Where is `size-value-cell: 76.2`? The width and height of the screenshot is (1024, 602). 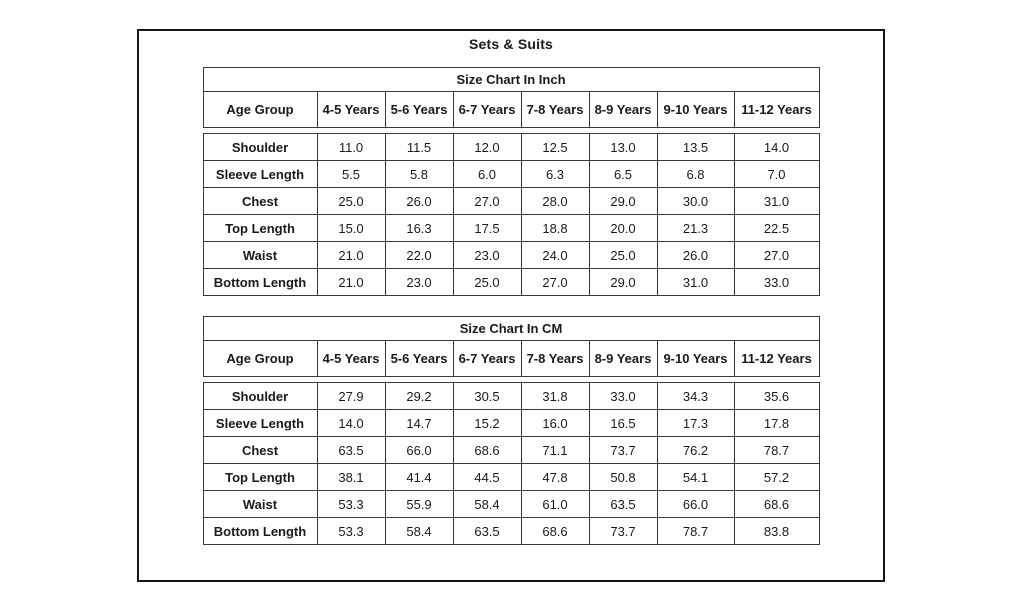
size-value-cell: 76.2 is located at coordinates (695, 450).